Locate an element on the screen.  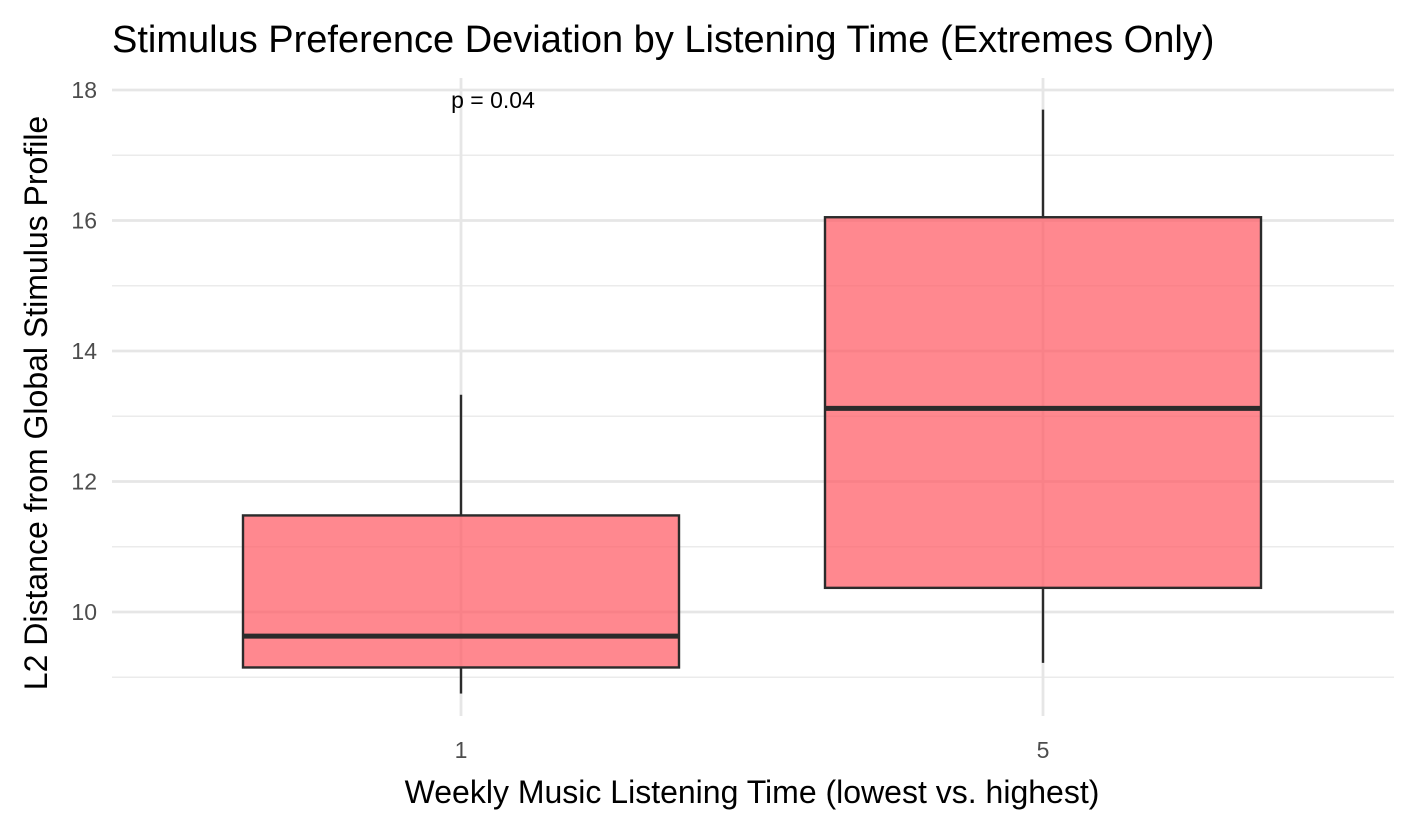
x-tick-label: 1 is located at coordinates (461, 750).